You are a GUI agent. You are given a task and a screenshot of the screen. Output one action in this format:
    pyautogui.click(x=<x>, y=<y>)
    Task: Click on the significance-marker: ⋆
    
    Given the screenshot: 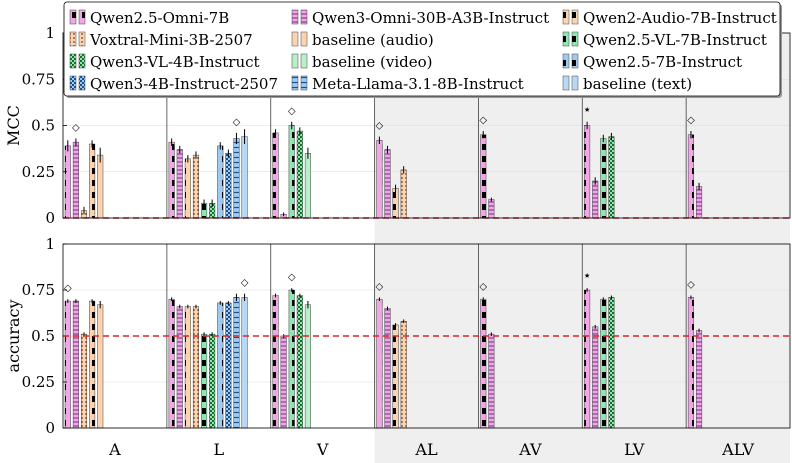 What is the action you would take?
    pyautogui.click(x=587, y=276)
    